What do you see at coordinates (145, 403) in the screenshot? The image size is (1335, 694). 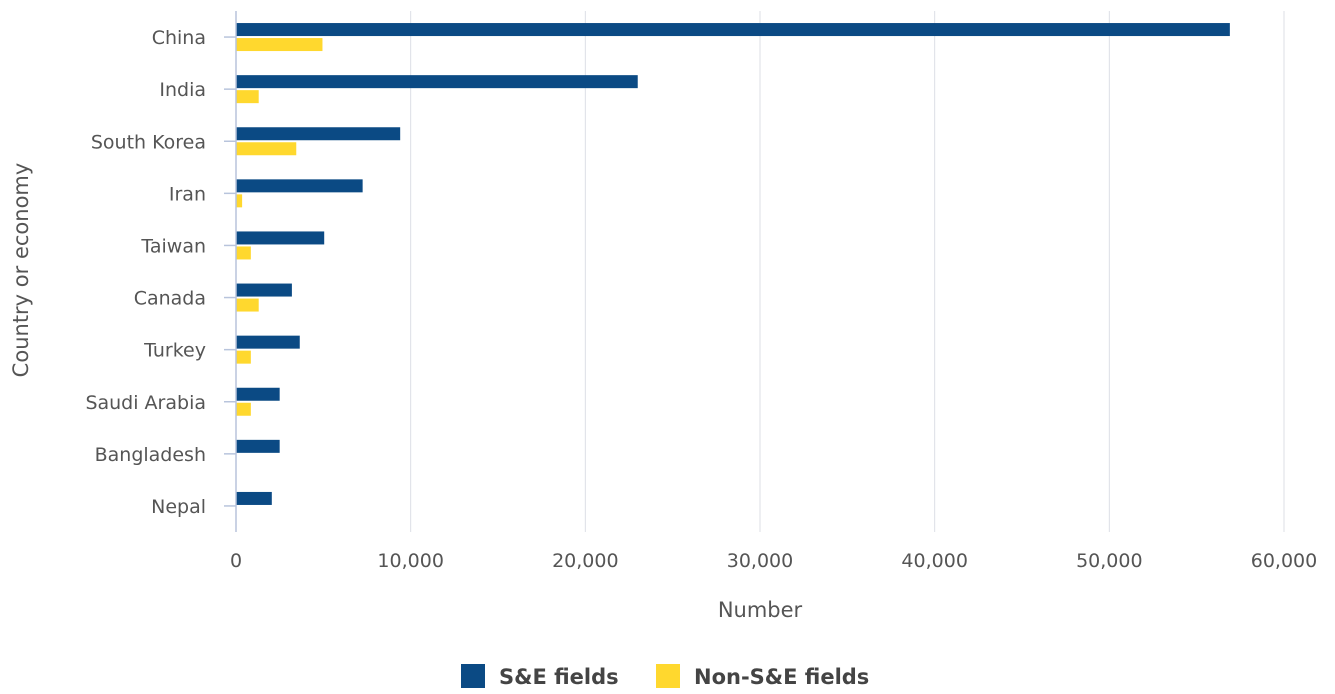 I see `category-label: Saudi Arabia` at bounding box center [145, 403].